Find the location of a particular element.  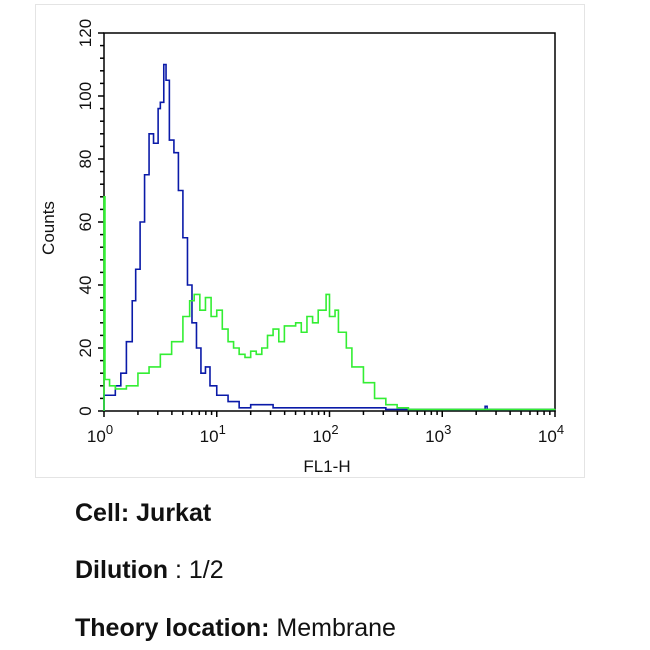

x-tick-exponent: 4 is located at coordinates (560, 429).